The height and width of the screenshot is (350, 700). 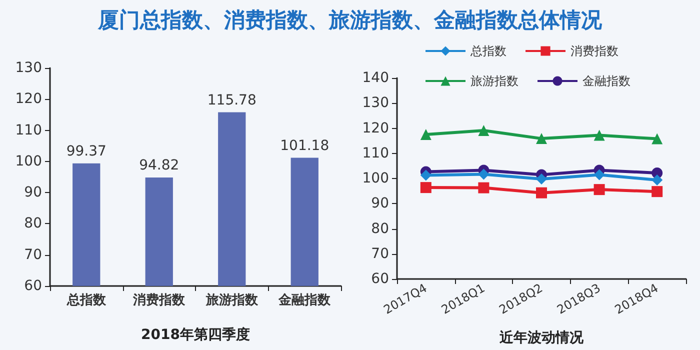 I want to click on data-label: 99.37, so click(x=86, y=151).